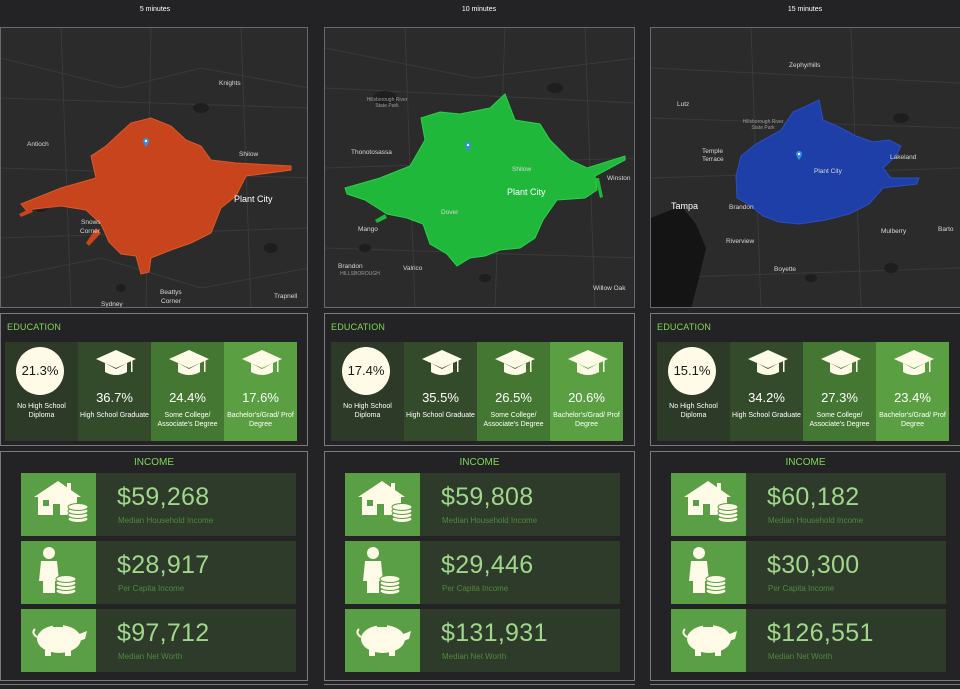 The image size is (960, 689). I want to click on edu-bachelors: 17.6% Bachelor's/Grad/ Prof Degree, so click(260, 391).